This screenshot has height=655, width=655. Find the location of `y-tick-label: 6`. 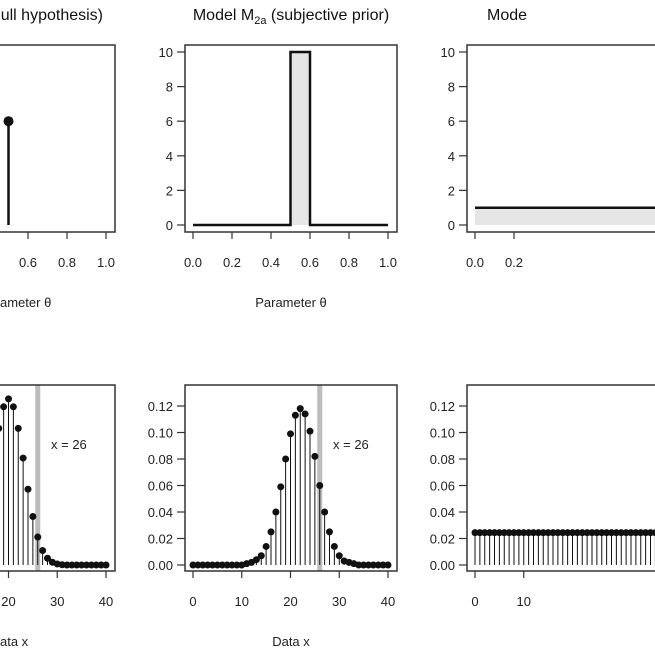

y-tick-label: 6 is located at coordinates (169, 121).